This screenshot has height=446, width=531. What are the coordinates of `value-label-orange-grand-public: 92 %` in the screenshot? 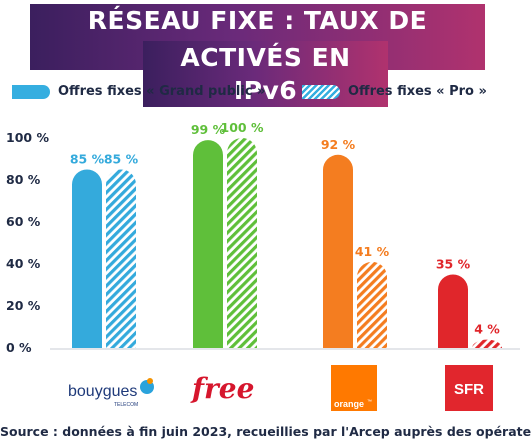 It's located at (338, 144).